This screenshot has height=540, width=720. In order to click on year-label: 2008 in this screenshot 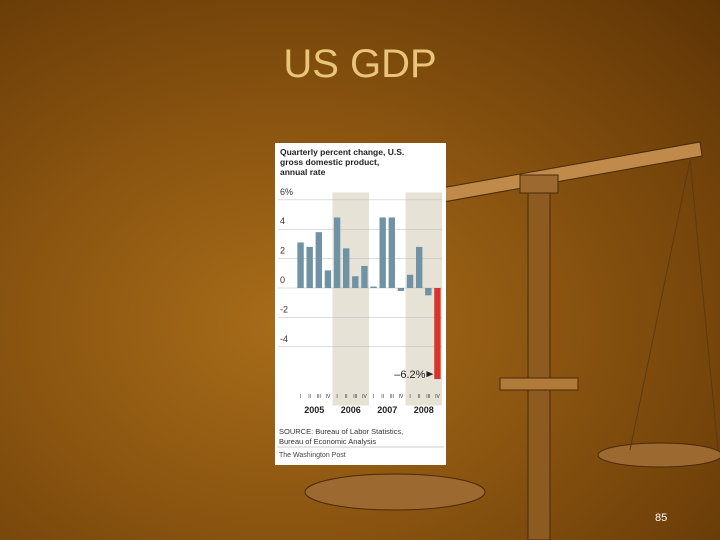, I will do `click(424, 410)`.